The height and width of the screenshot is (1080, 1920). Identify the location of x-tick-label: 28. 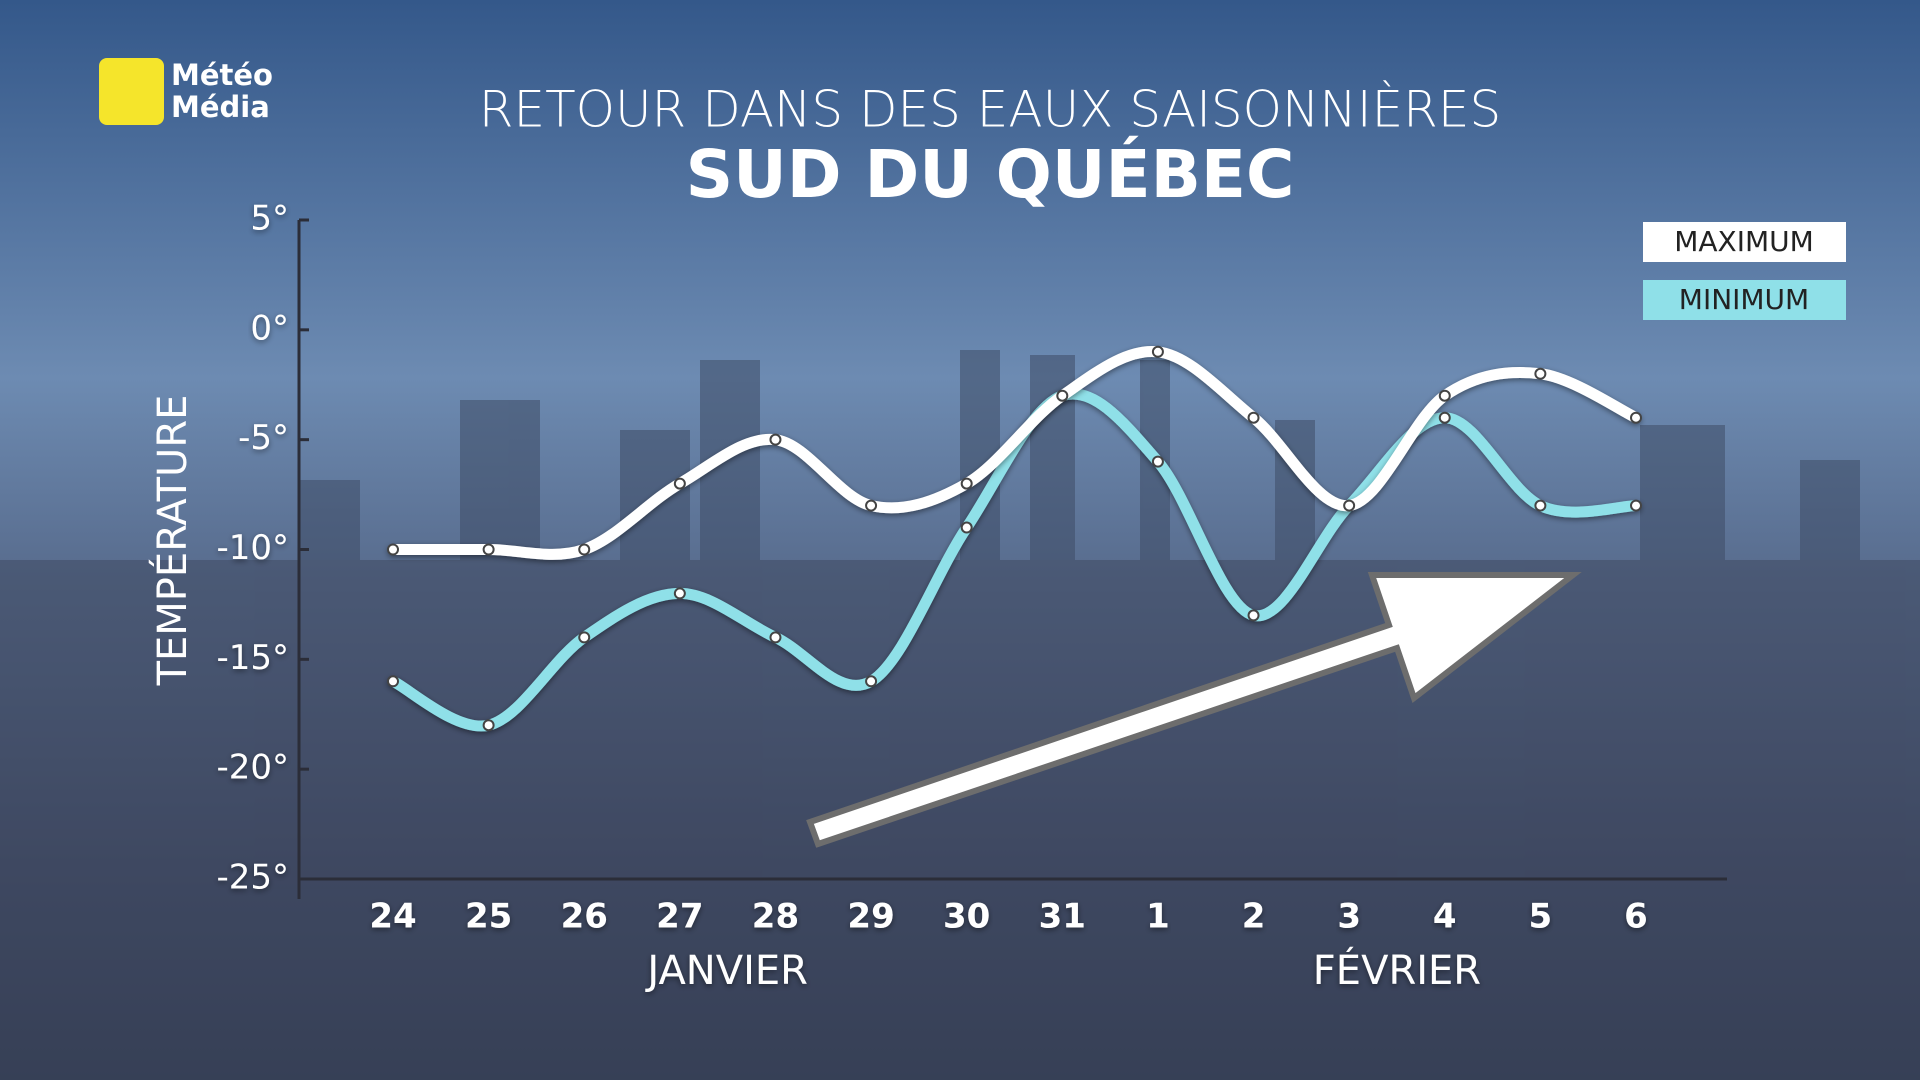
(775, 917).